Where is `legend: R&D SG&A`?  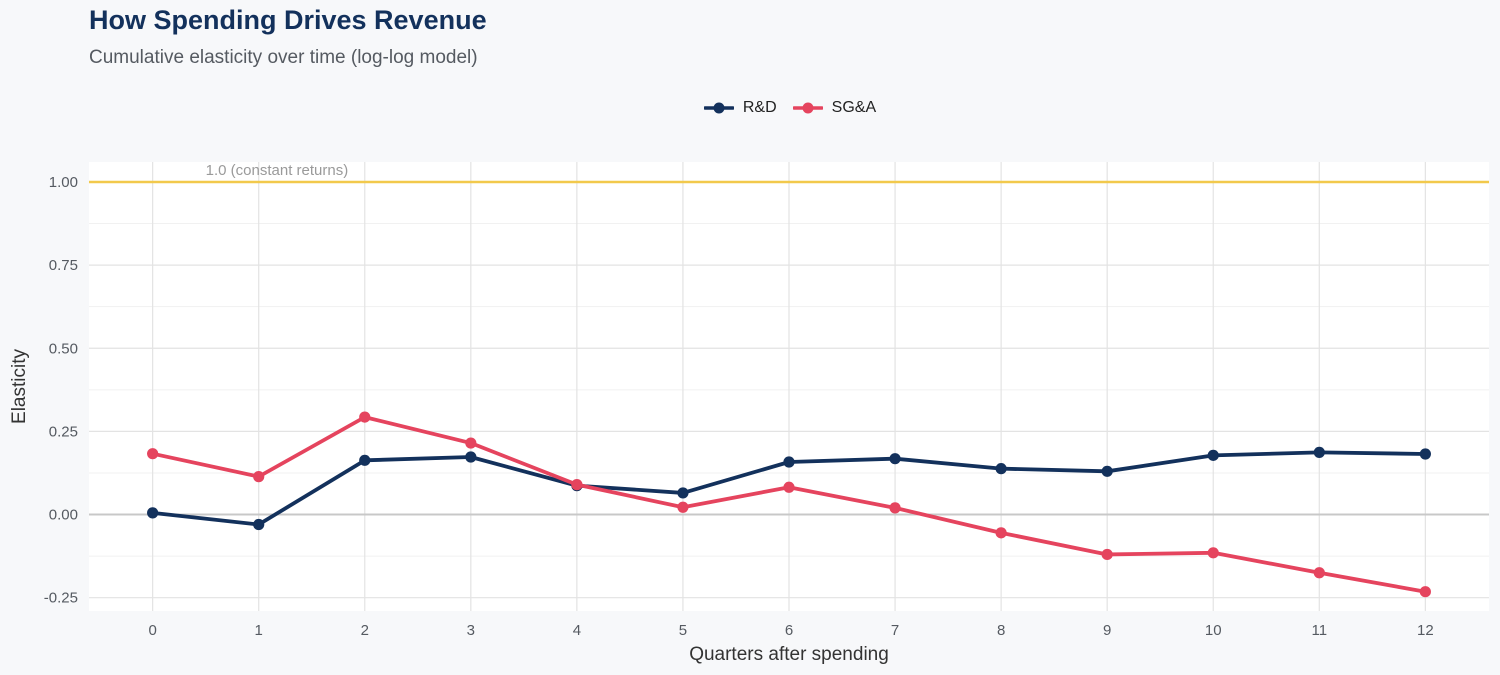 legend: R&D SG&A is located at coordinates (750, 108).